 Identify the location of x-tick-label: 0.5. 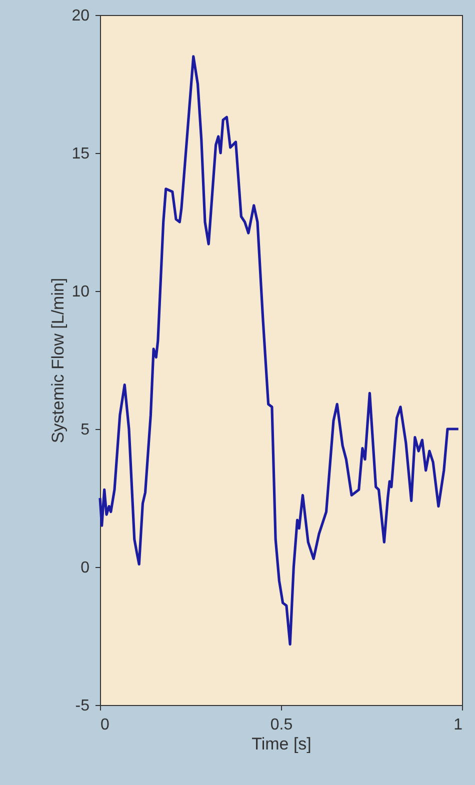
(281, 725).